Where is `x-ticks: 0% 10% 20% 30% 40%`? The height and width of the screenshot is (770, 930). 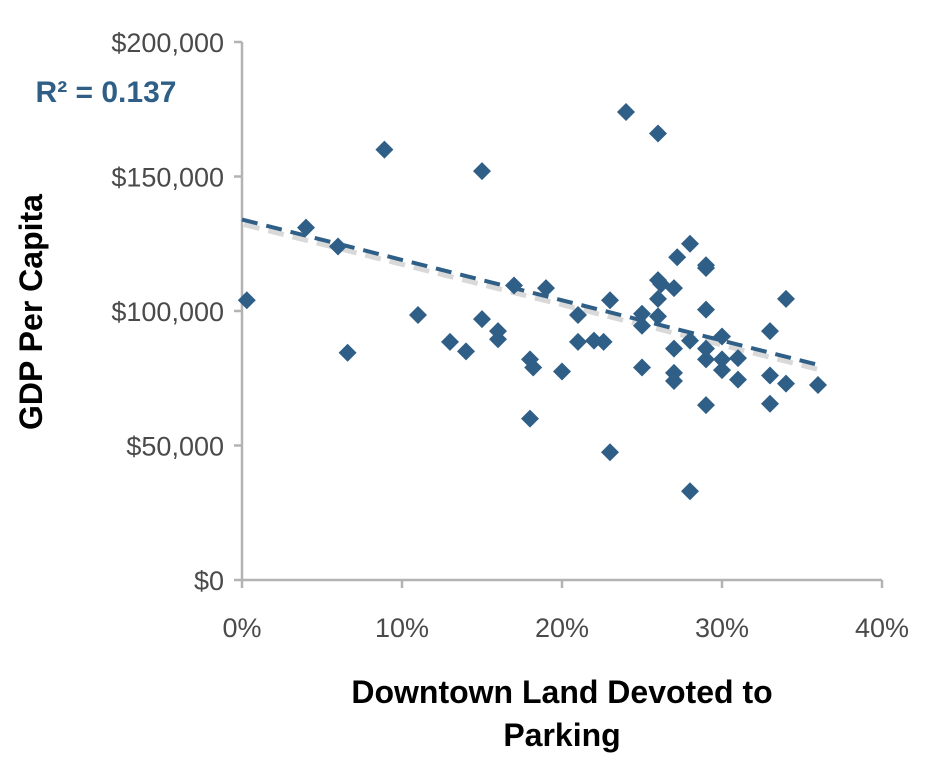 x-ticks: 0% 10% 20% 30% 40% is located at coordinates (565, 611).